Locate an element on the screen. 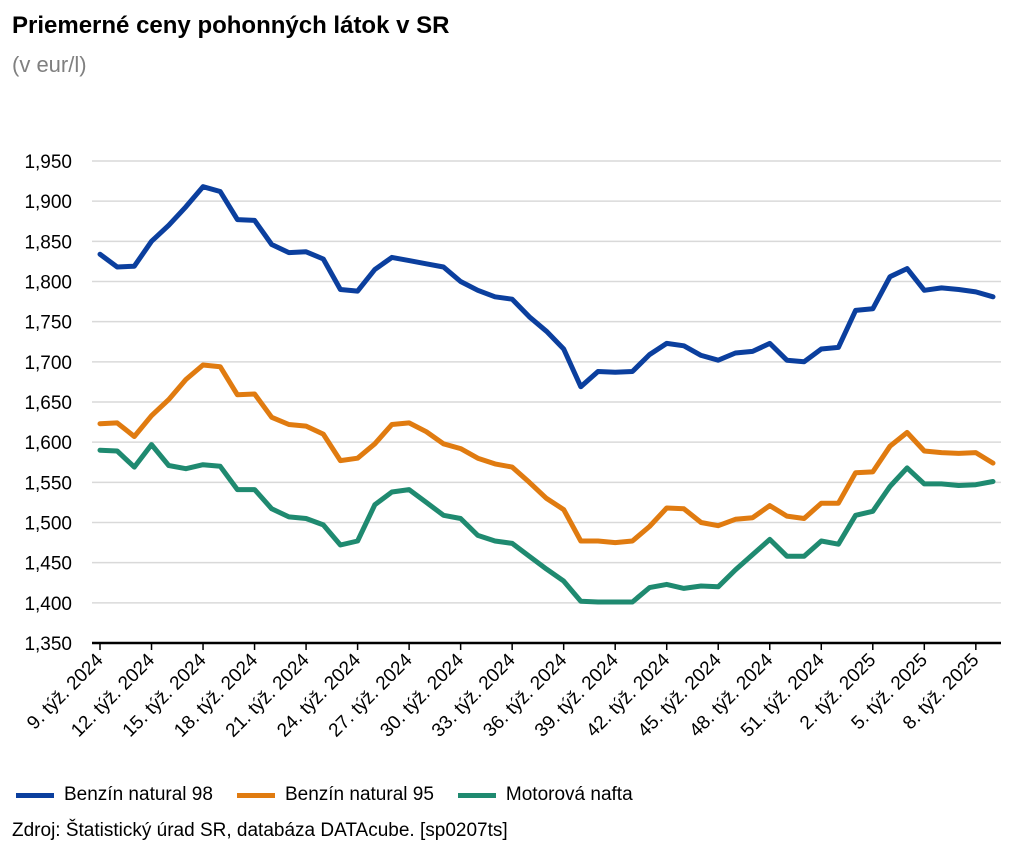 The height and width of the screenshot is (850, 1021). y-tick-label: 1,550 is located at coordinates (48, 483).